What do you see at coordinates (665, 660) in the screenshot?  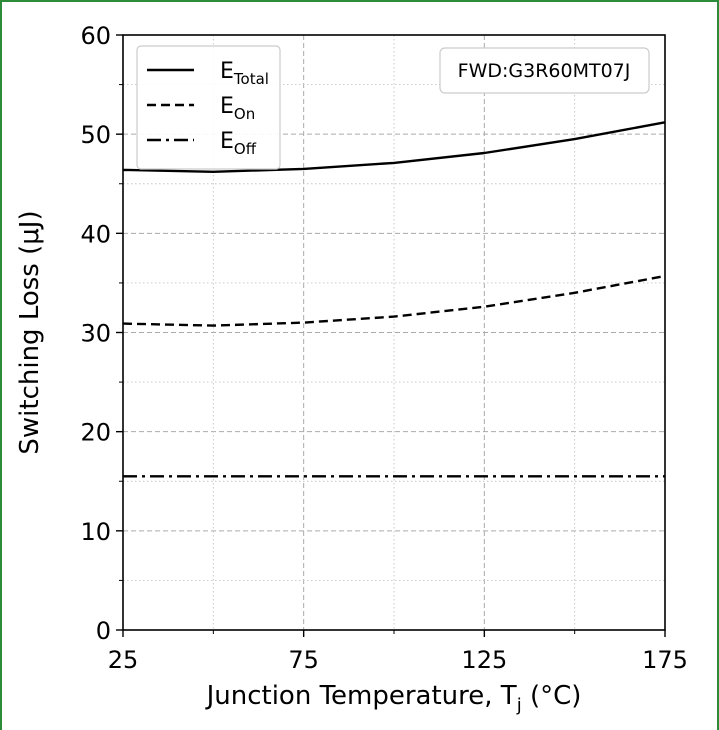 I see `x-tick-label: 175` at bounding box center [665, 660].